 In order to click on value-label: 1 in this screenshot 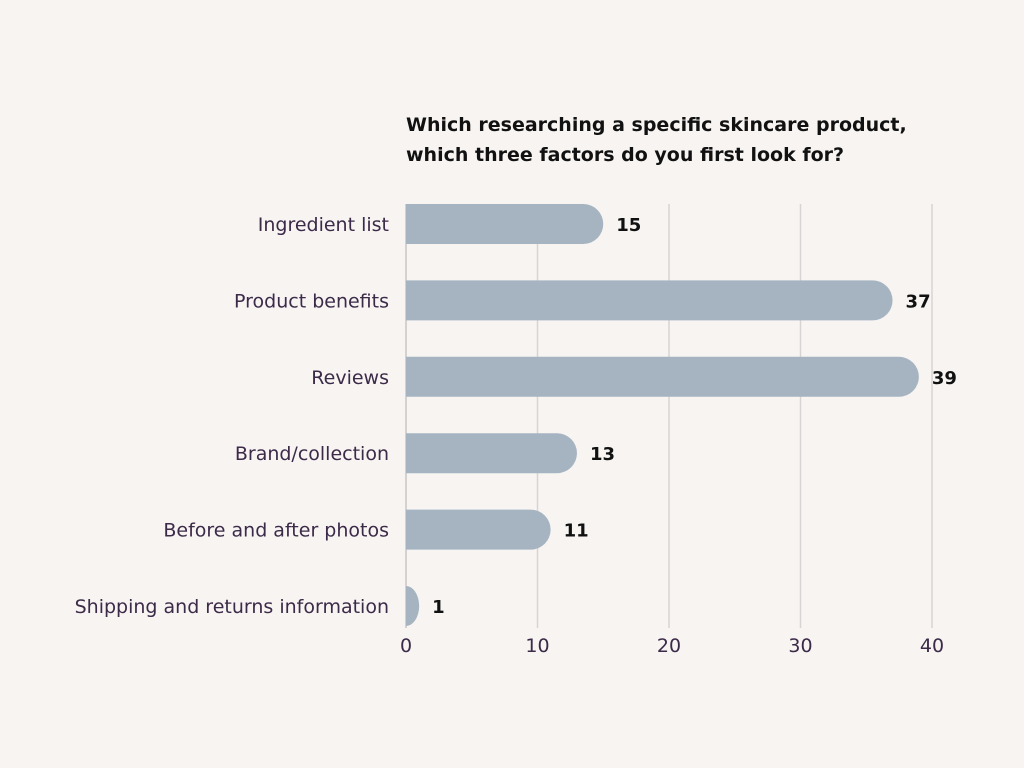, I will do `click(438, 607)`.